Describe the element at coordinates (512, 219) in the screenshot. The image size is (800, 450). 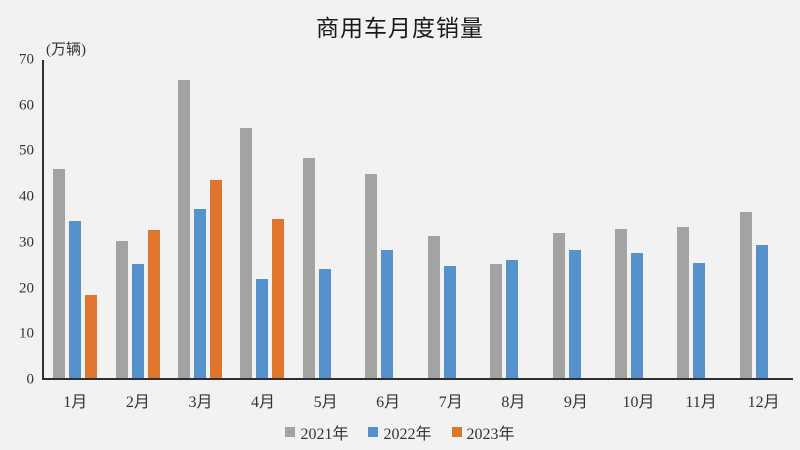
I see `bar-group-8月` at that location.